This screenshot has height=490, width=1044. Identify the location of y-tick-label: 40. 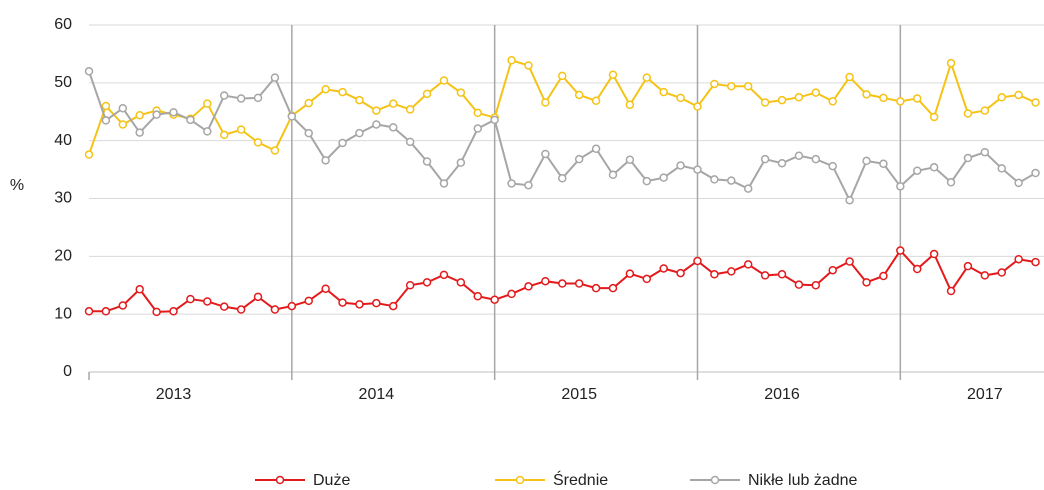
(63, 140).